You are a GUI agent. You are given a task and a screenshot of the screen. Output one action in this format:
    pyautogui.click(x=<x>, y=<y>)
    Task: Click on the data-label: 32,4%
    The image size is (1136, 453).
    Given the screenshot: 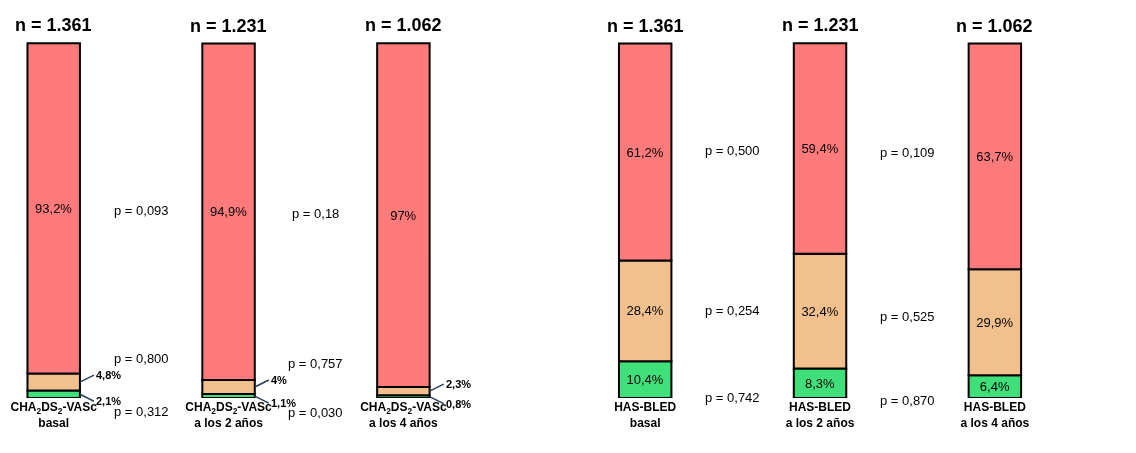 What is the action you would take?
    pyautogui.click(x=820, y=311)
    